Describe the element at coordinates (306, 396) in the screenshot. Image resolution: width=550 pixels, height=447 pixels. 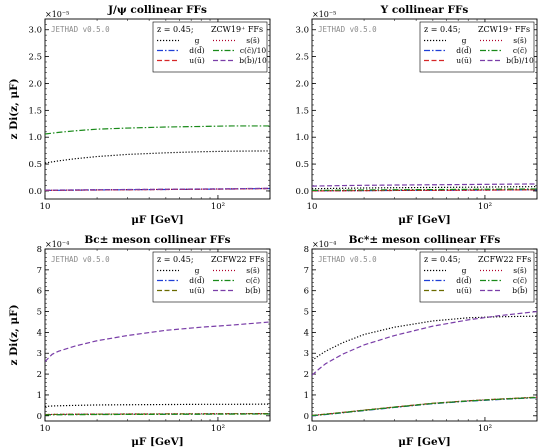
I see `y-tick-label: 1` at that location.